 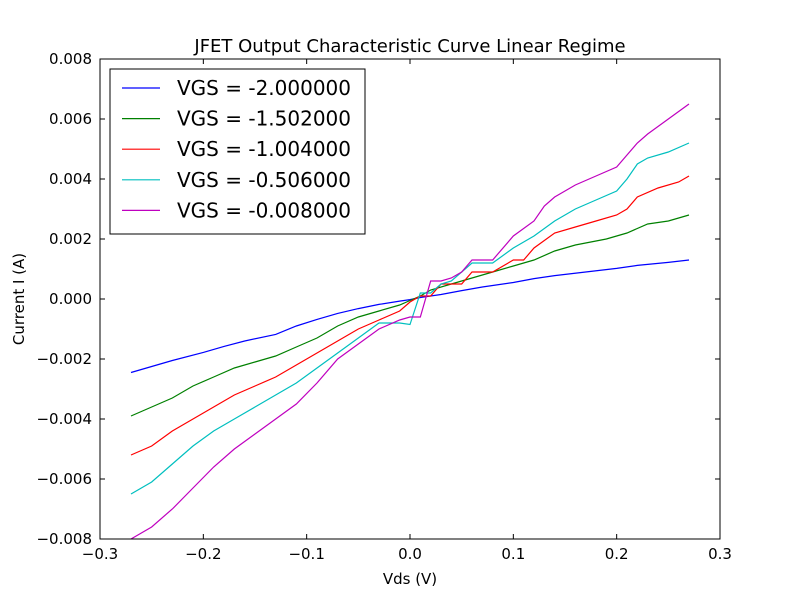 I want to click on y-tick-label: 0.008, so click(x=70, y=59).